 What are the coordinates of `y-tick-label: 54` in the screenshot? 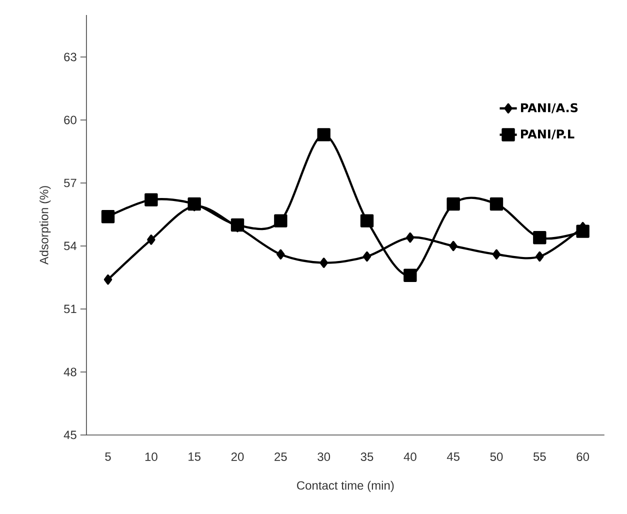 It's located at (70, 246).